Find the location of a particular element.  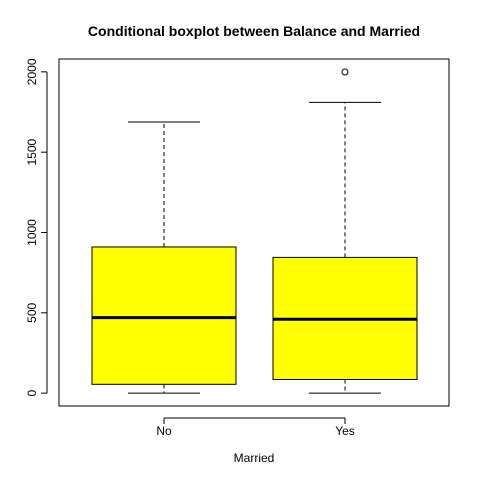

y-tick-label: 500 is located at coordinates (32, 312).